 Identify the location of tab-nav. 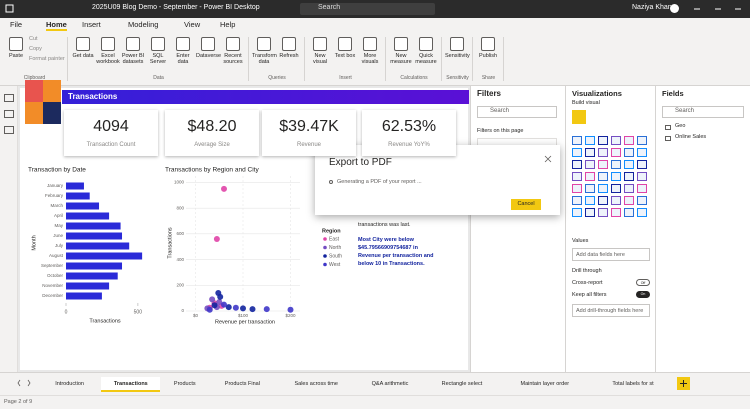
(23, 384).